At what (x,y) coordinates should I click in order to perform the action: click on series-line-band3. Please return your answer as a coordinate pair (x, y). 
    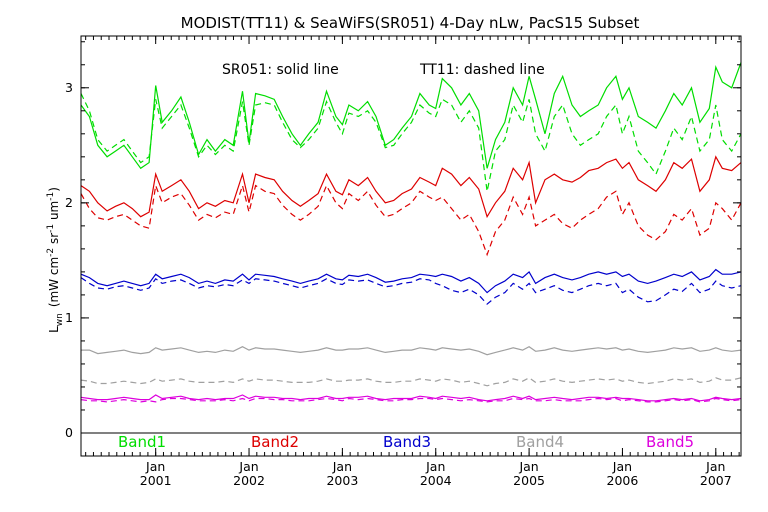
    Looking at the image, I should click on (411, 281).